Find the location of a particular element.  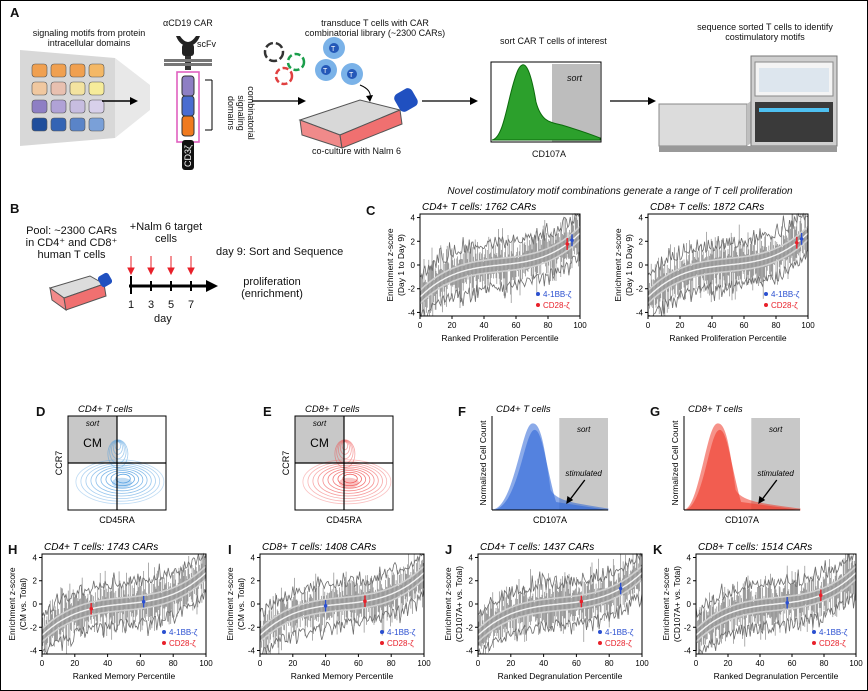

x-axis-label: CD107A is located at coordinates (742, 520).